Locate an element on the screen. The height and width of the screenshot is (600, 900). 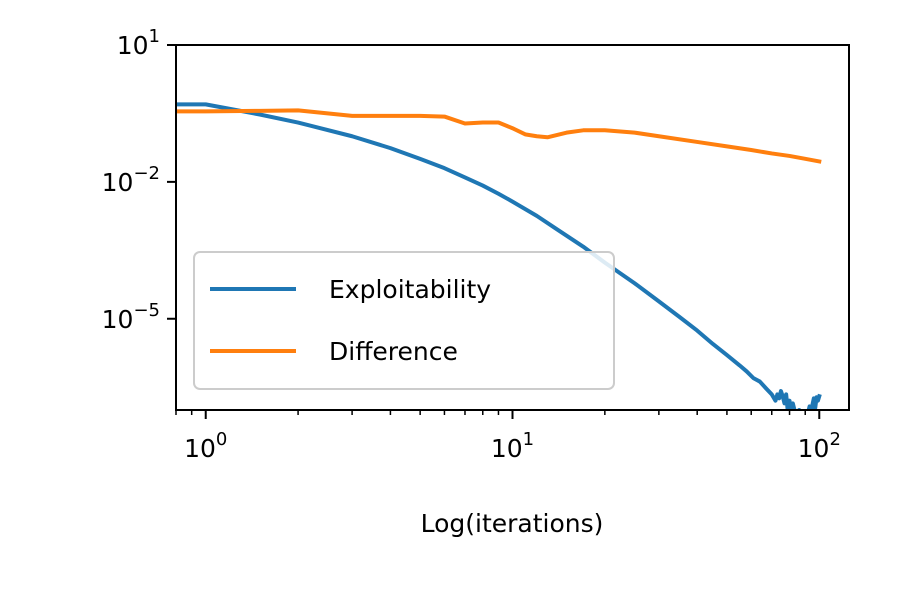
legend-label-exploitability: Exploitability is located at coordinates (410, 289).